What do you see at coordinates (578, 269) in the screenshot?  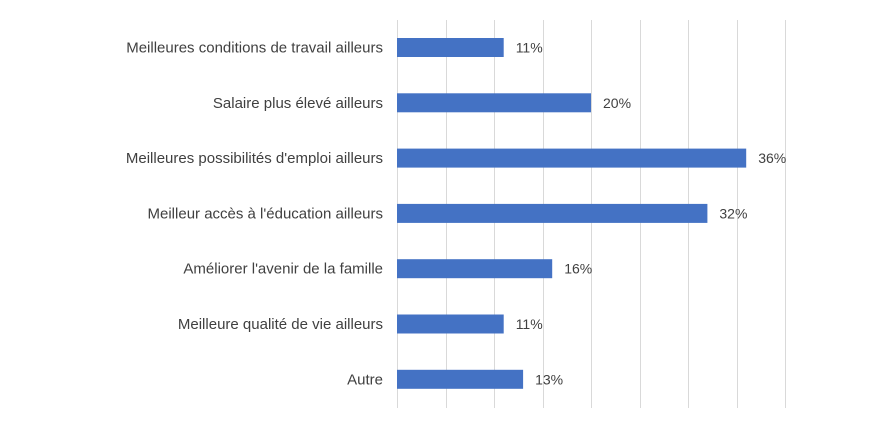 I see `data-label: 16%` at bounding box center [578, 269].